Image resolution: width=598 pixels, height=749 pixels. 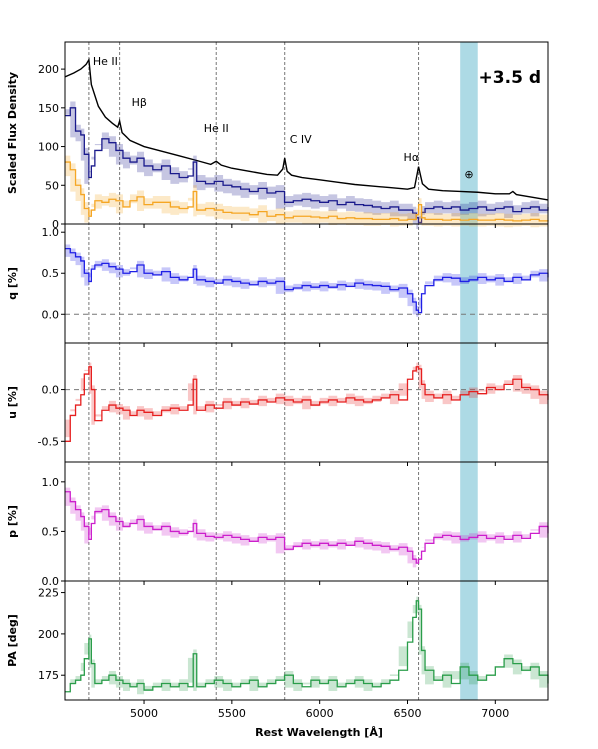 I want to click on y-tick-label-p-2: 1.0, so click(x=51, y=482).